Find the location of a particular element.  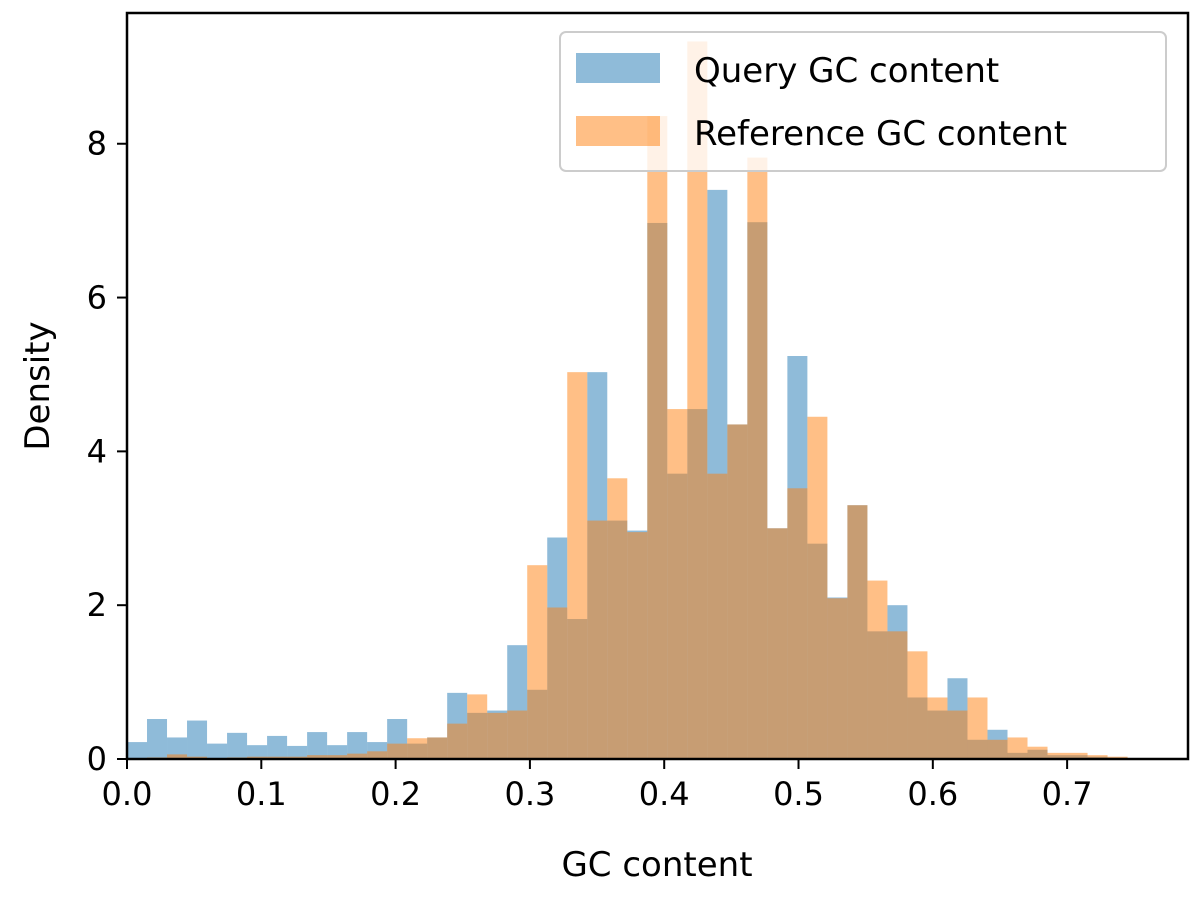

legend-label-reference: Reference GC content is located at coordinates (880, 134).